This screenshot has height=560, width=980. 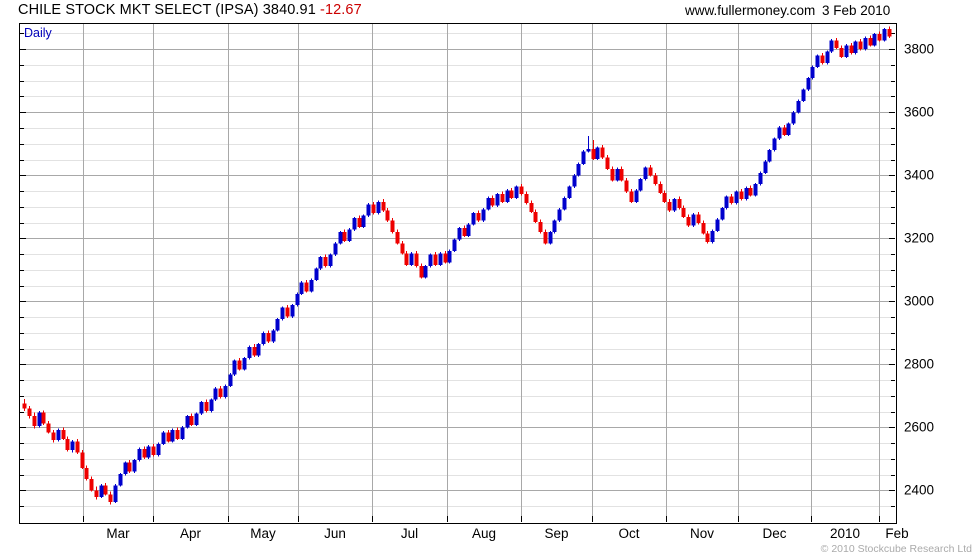 I want to click on x-axis-tick-label: Mar, so click(x=118, y=533).